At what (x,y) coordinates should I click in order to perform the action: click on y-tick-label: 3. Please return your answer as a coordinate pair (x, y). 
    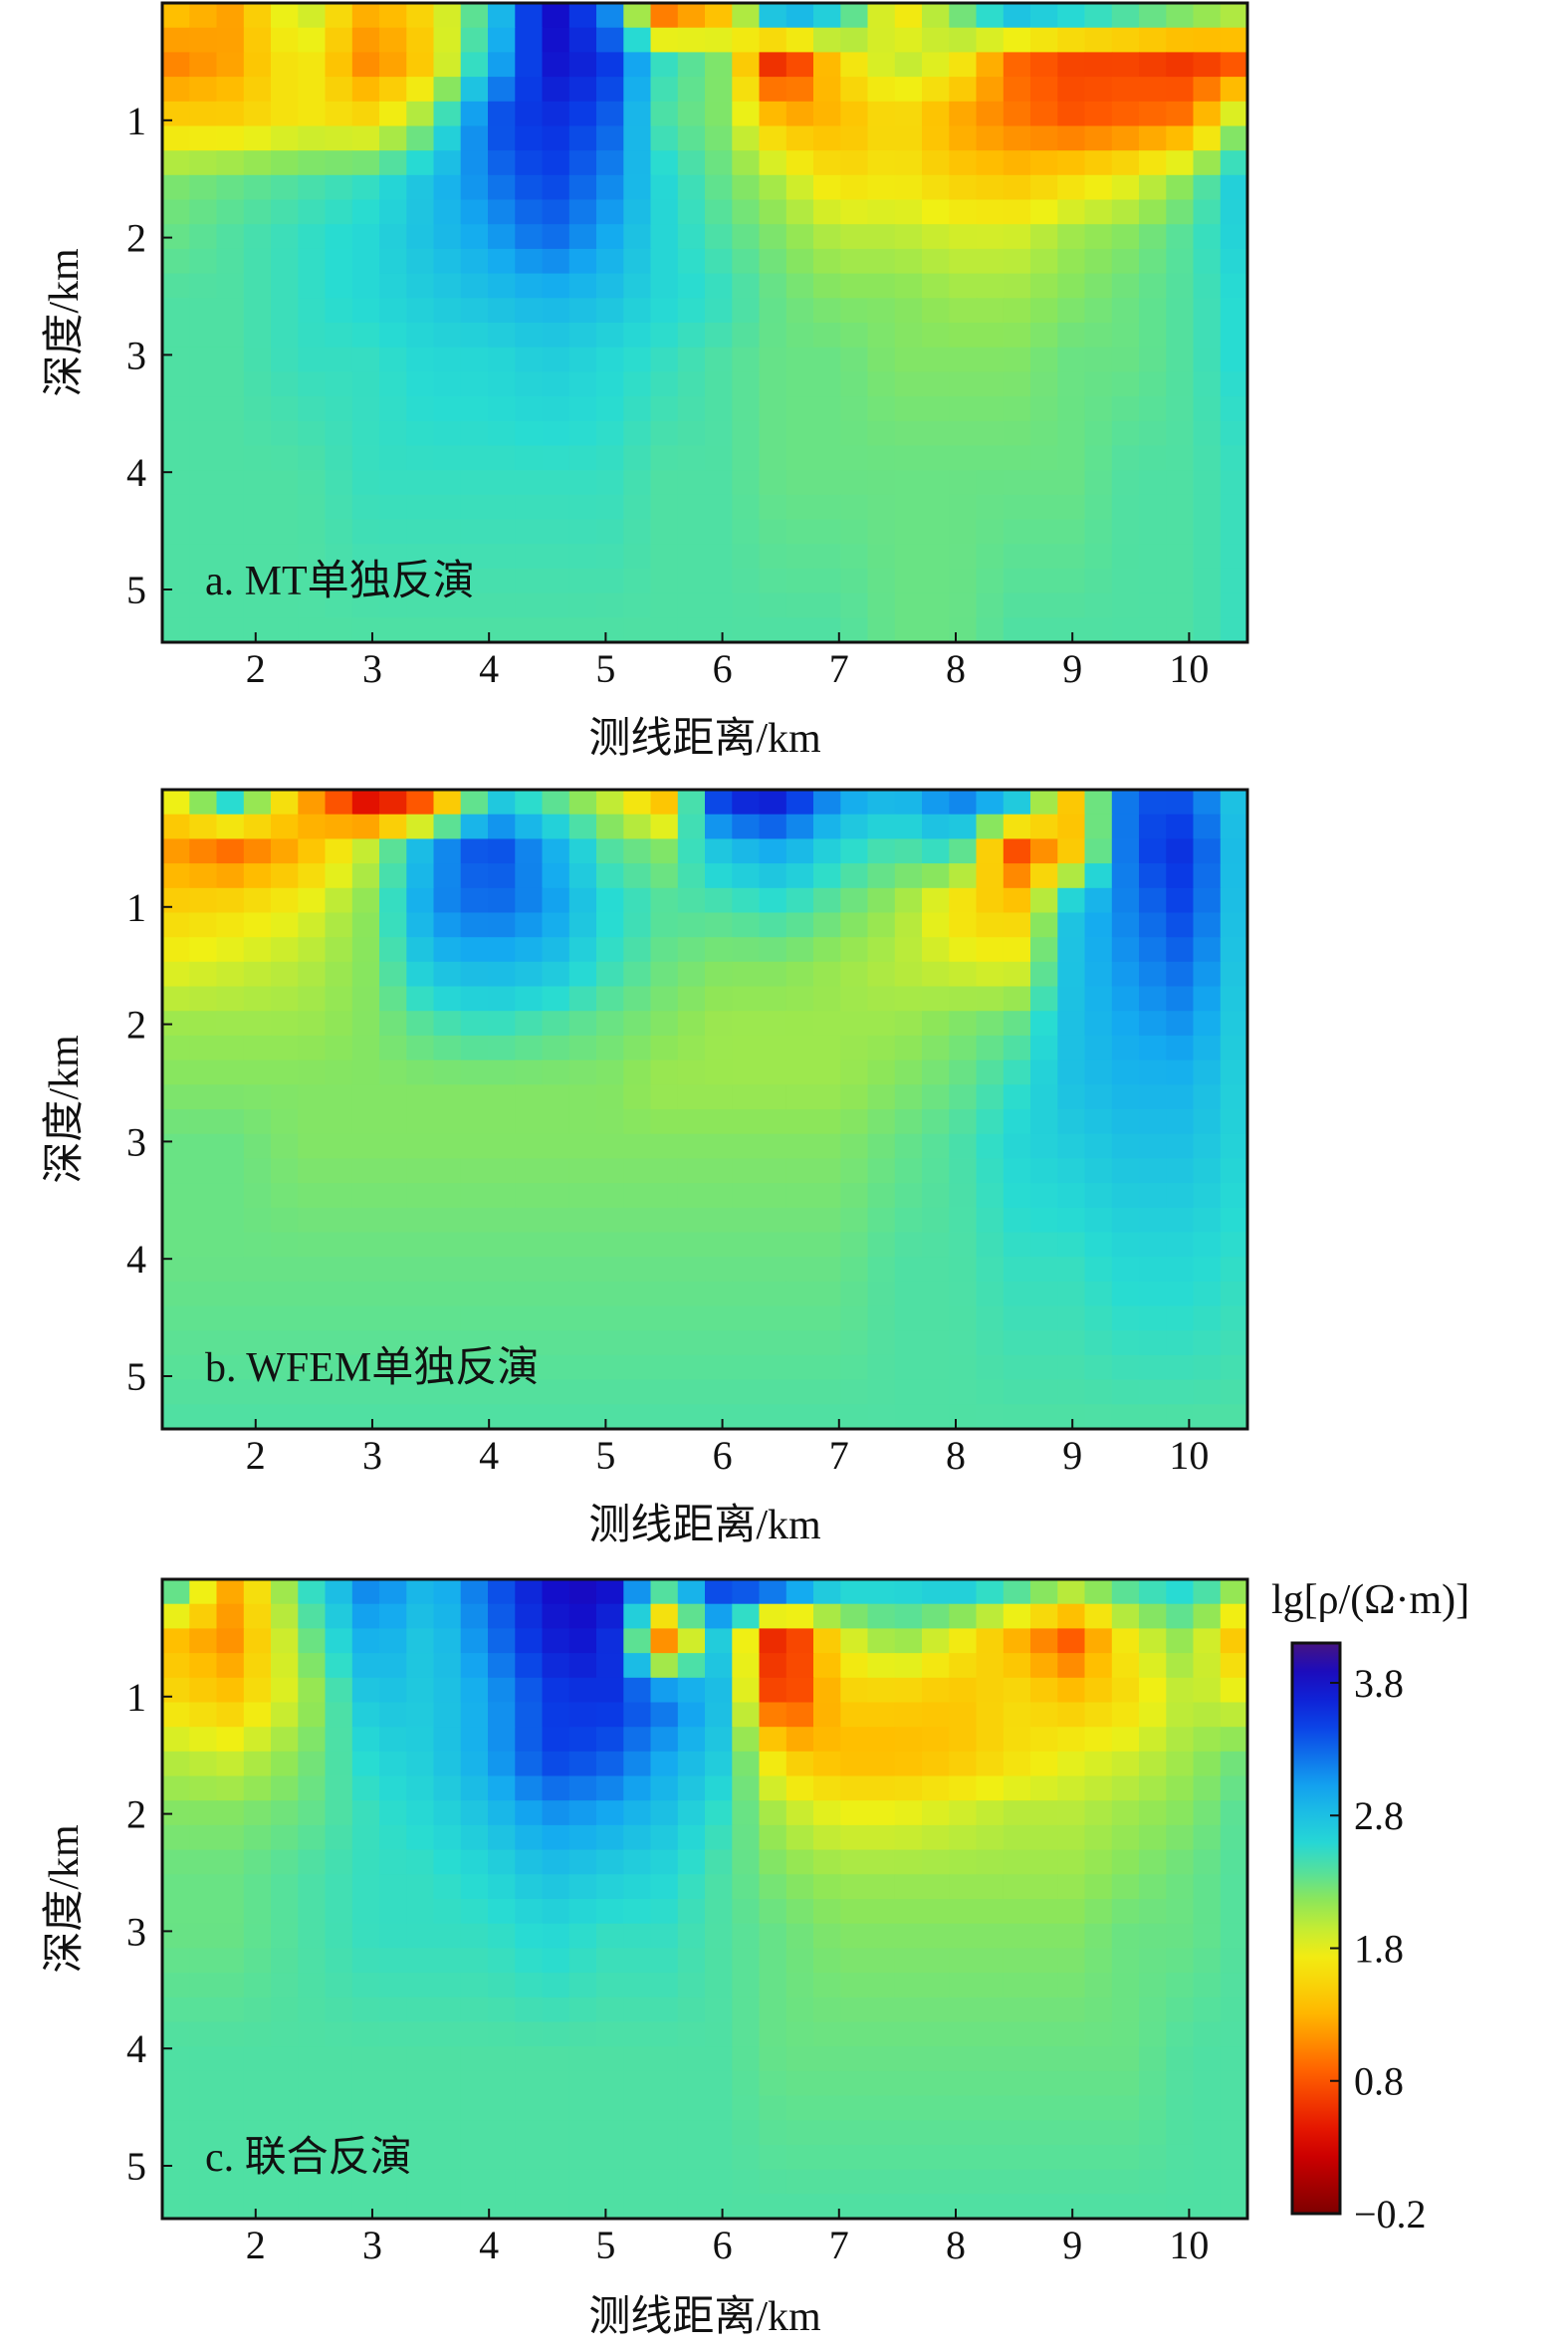
    Looking at the image, I should click on (136, 1141).